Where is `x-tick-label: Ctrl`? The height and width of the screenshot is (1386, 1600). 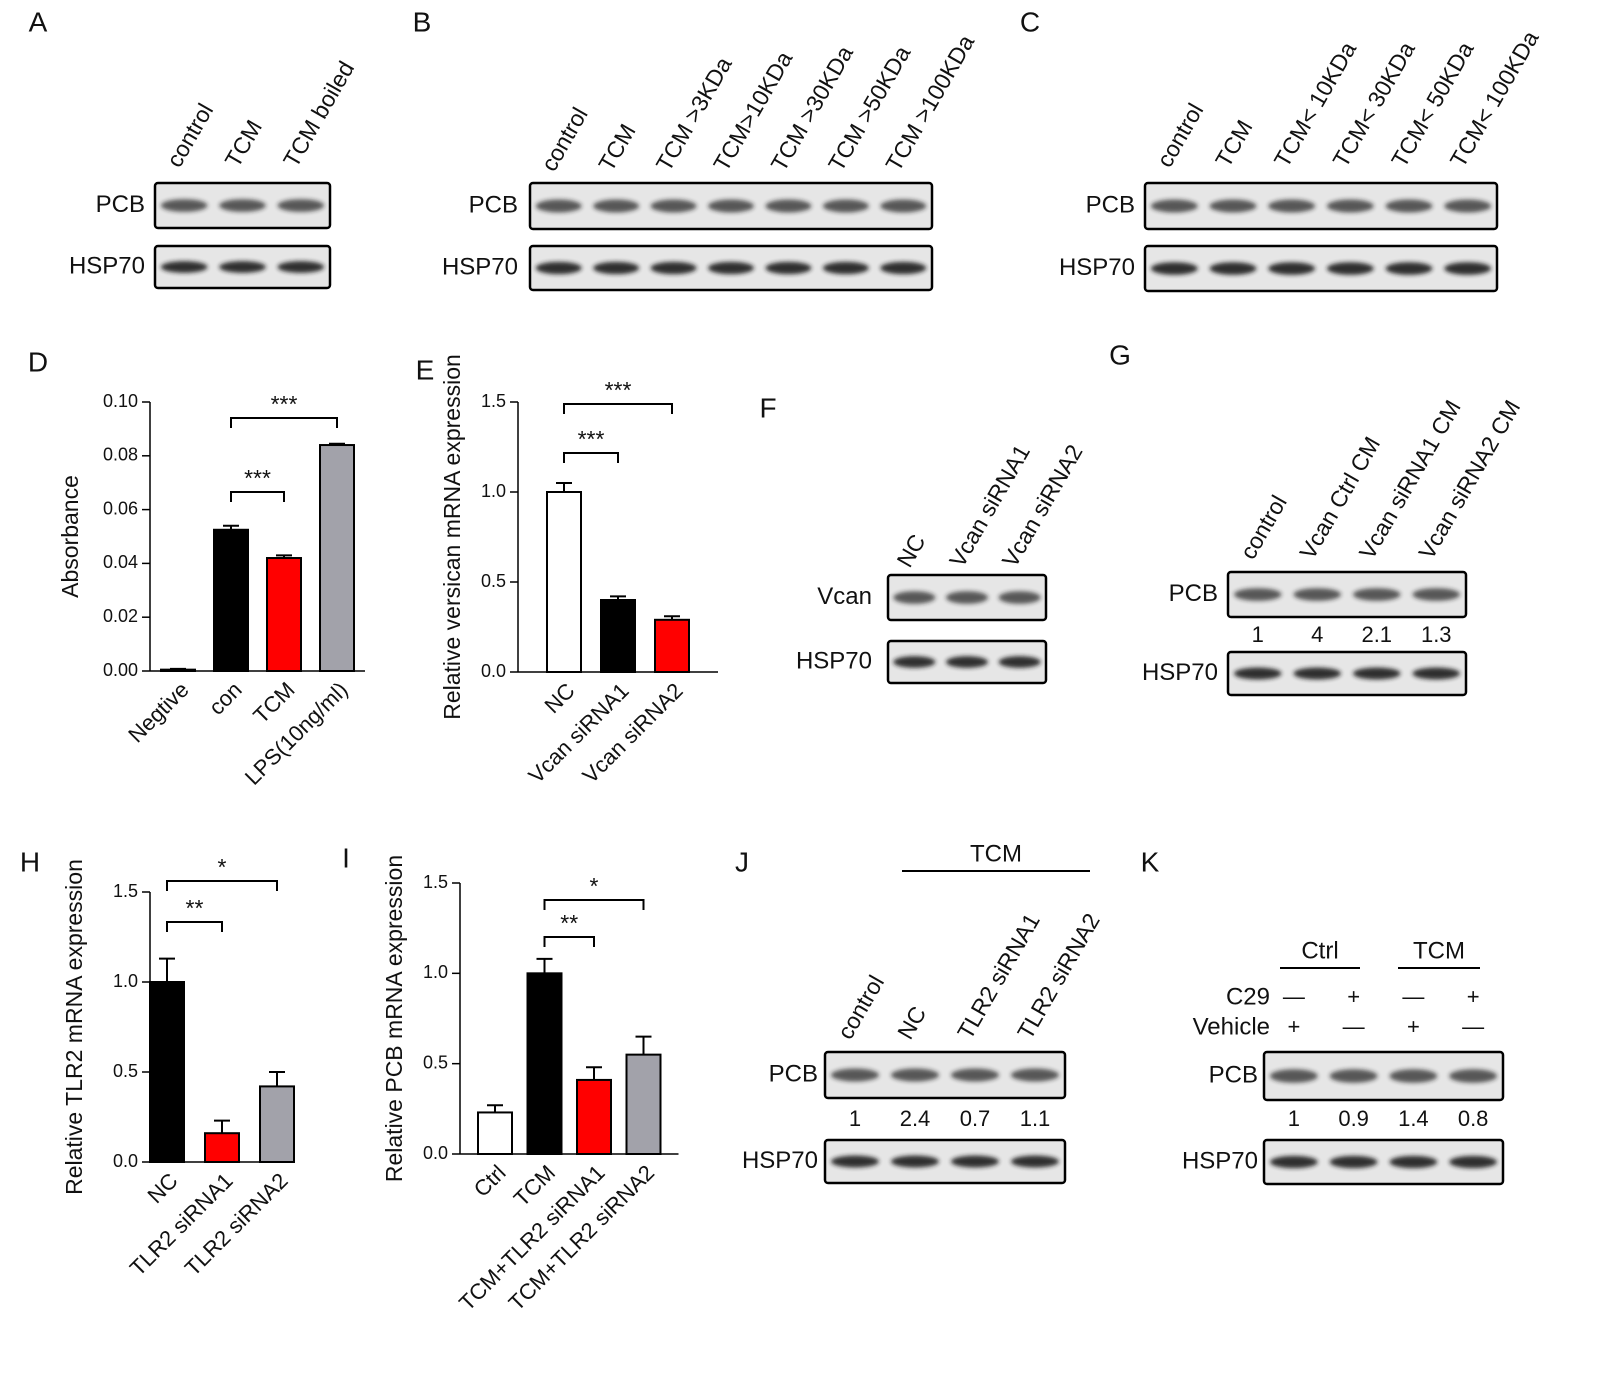 x-tick-label: Ctrl is located at coordinates (490, 1181).